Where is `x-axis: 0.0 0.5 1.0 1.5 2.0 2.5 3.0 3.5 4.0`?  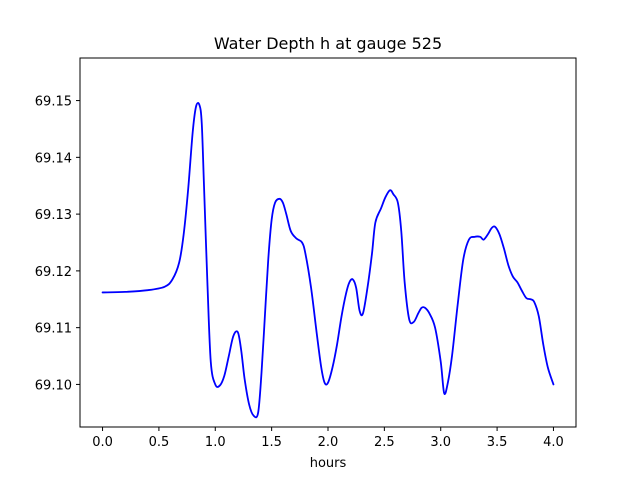
x-axis: 0.0 0.5 1.0 1.5 2.0 2.5 3.0 3.5 4.0 is located at coordinates (328, 438).